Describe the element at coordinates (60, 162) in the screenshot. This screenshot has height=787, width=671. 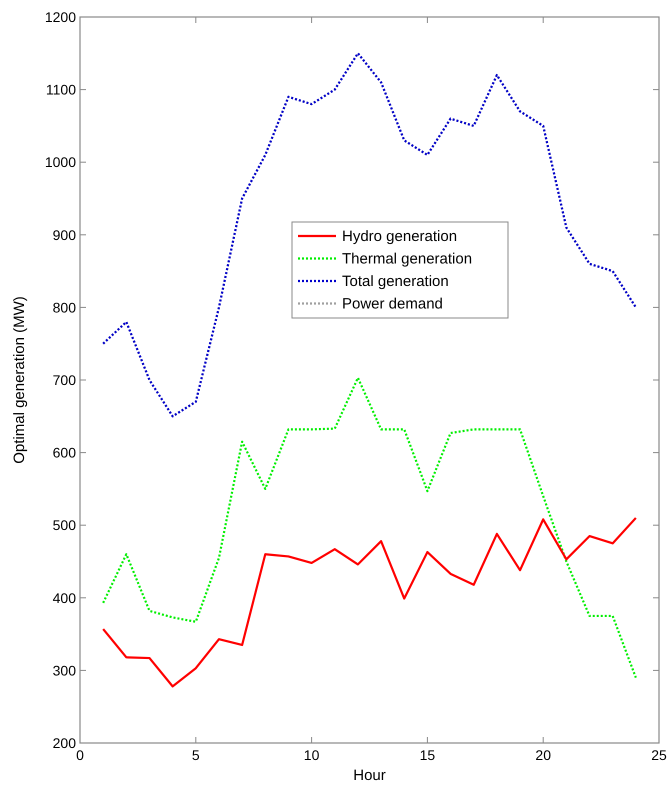
I see `y-tick-label: 1000` at that location.